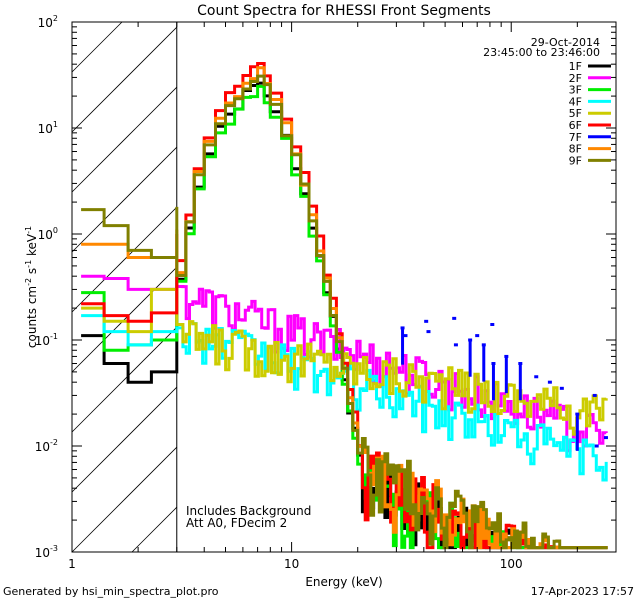 The image size is (640, 600). What do you see at coordinates (343, 582) in the screenshot?
I see `x-axis-title: Energy (keV)` at bounding box center [343, 582].